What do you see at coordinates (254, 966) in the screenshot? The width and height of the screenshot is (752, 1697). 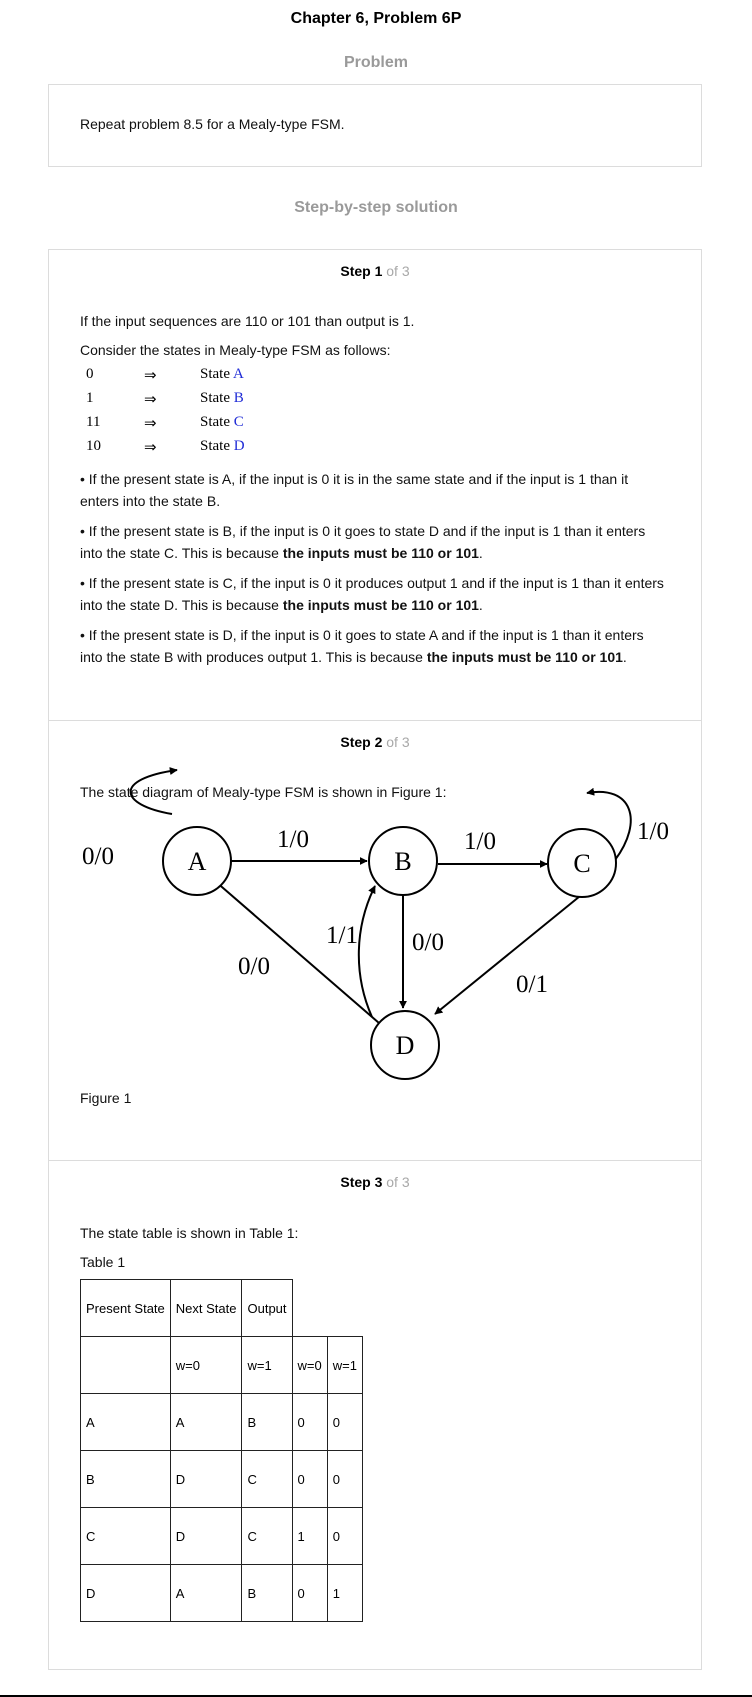 I see `edge-label-d-a: 0/0` at bounding box center [254, 966].